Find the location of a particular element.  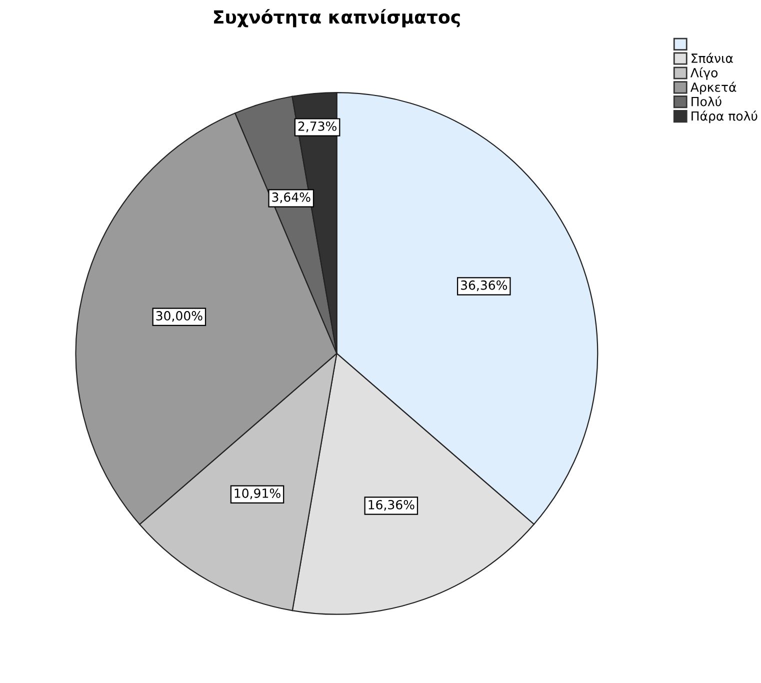

legend-label: Λίγο is located at coordinates (704, 73).